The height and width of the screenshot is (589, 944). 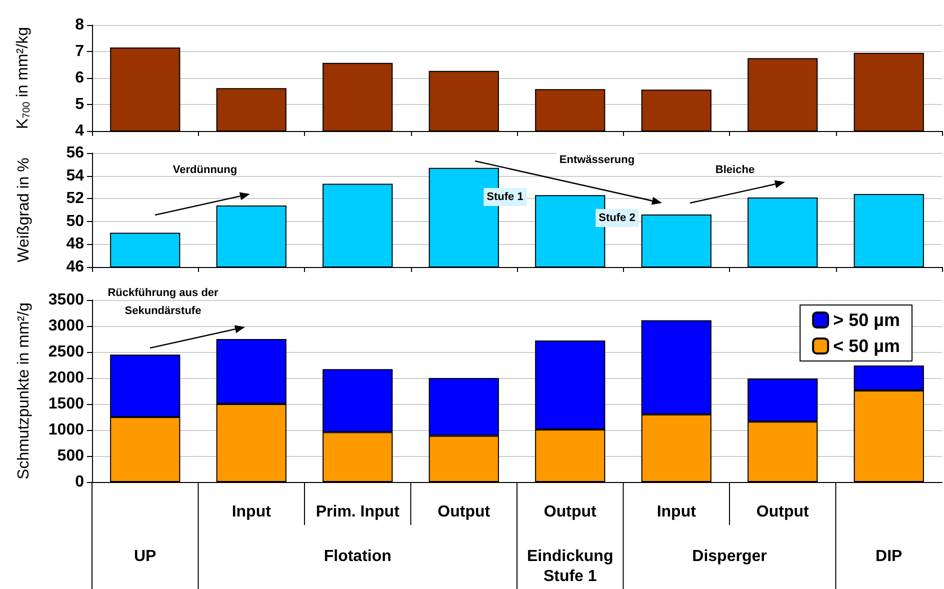 I want to click on y-tick-label: 2500, so click(x=66, y=352).